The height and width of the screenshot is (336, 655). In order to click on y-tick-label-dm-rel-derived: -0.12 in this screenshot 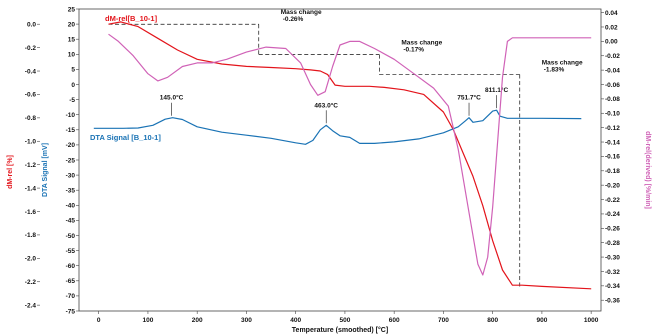, I will do `click(612, 128)`.